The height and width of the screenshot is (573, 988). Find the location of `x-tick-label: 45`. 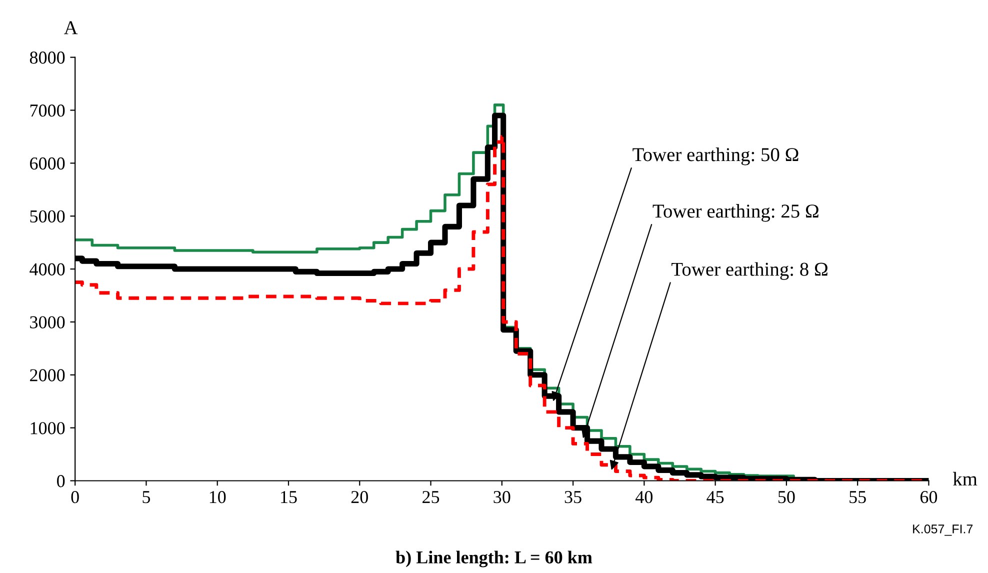

x-tick-label: 45 is located at coordinates (715, 497).